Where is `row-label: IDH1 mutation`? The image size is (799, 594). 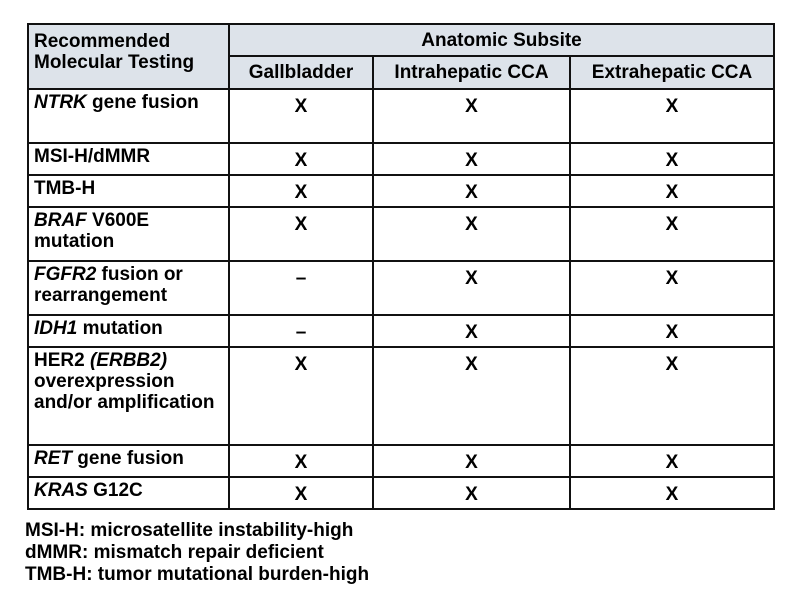 row-label: IDH1 mutation is located at coordinates (128, 331).